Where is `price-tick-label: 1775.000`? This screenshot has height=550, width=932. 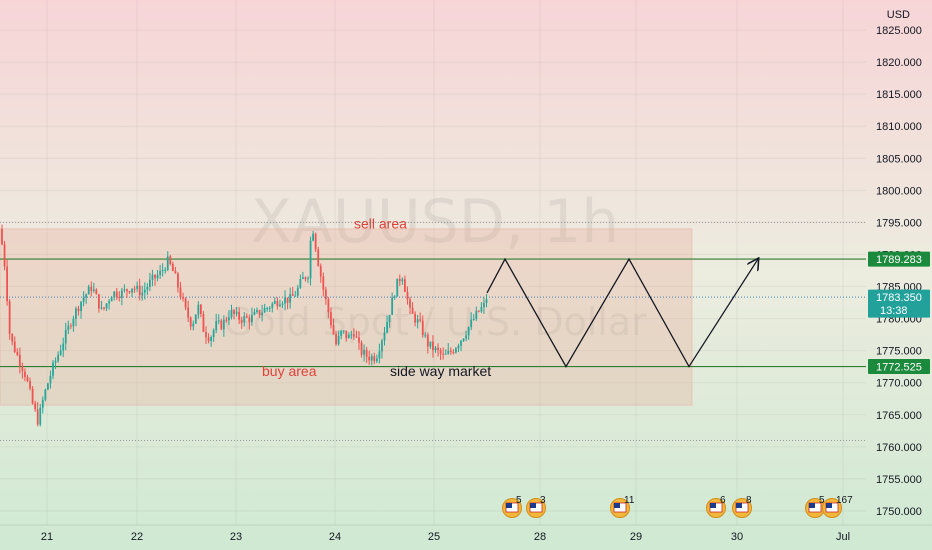
price-tick-label: 1775.000 is located at coordinates (899, 352).